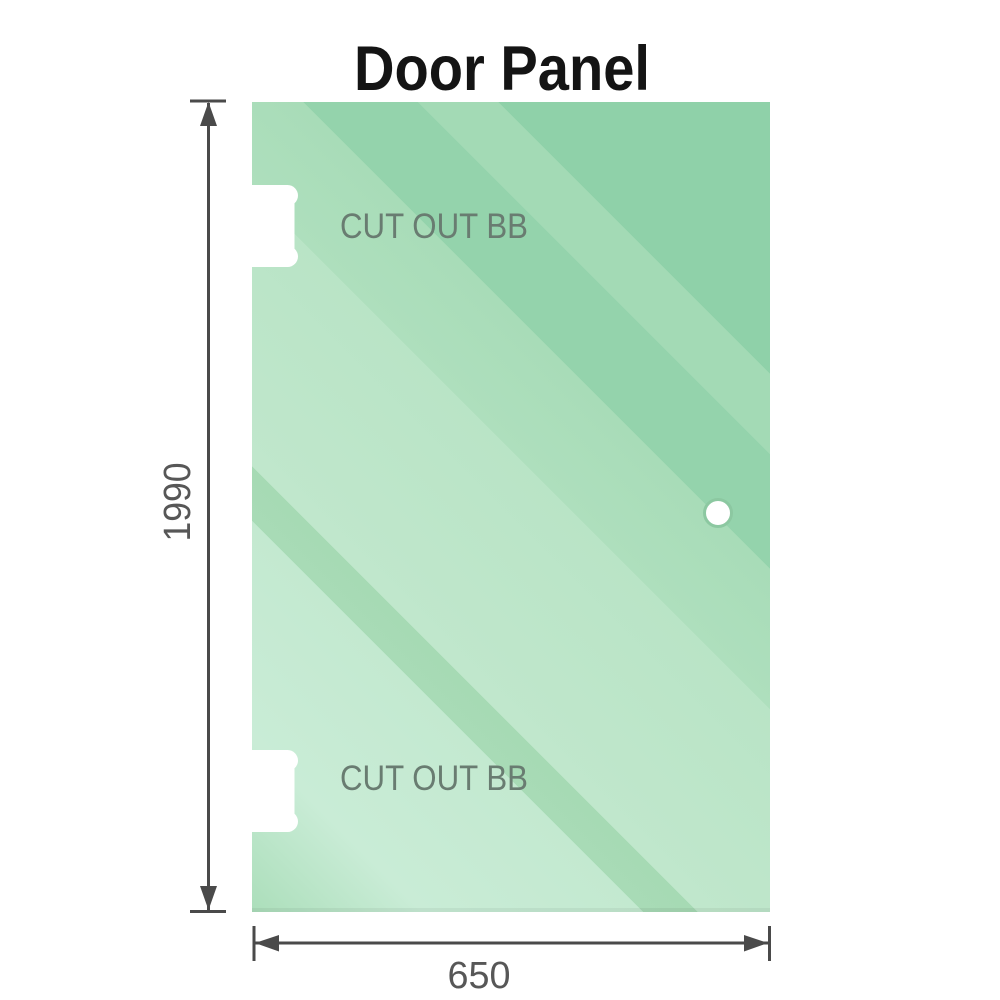 The width and height of the screenshot is (1000, 1000). What do you see at coordinates (502, 69) in the screenshot?
I see `page-title: Door Panel` at bounding box center [502, 69].